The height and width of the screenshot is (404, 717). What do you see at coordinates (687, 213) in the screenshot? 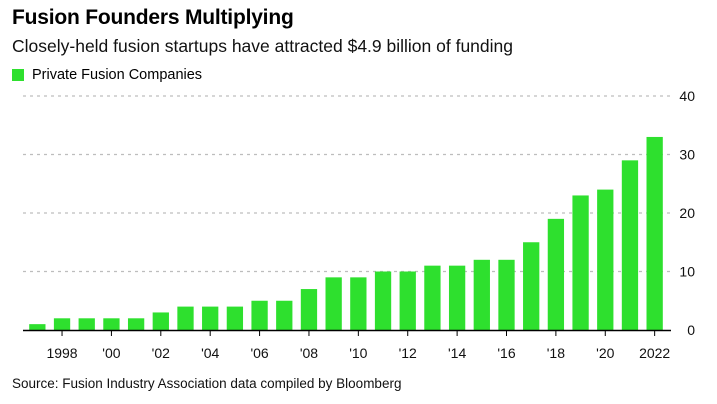
I see `y-tick-label: 20` at bounding box center [687, 213].